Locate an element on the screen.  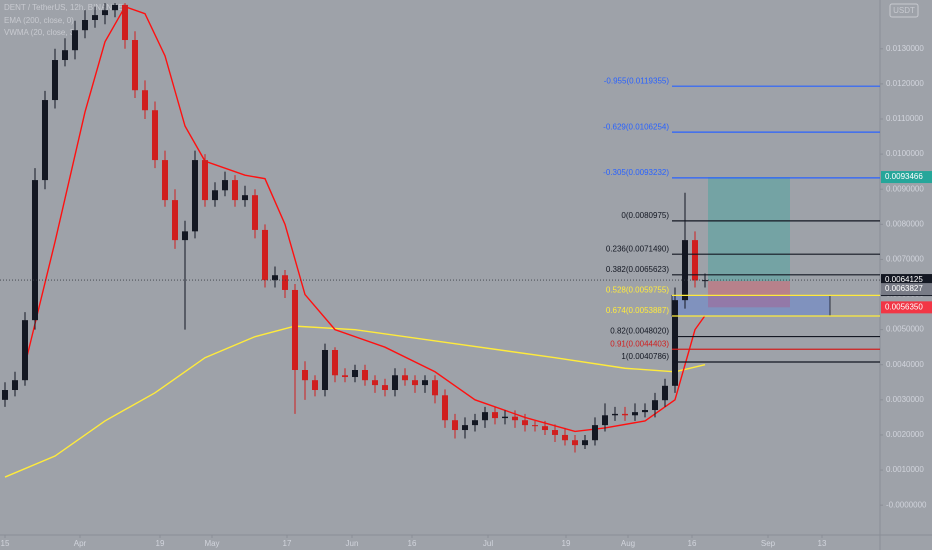
x-tick-label: Aug is located at coordinates (628, 543).